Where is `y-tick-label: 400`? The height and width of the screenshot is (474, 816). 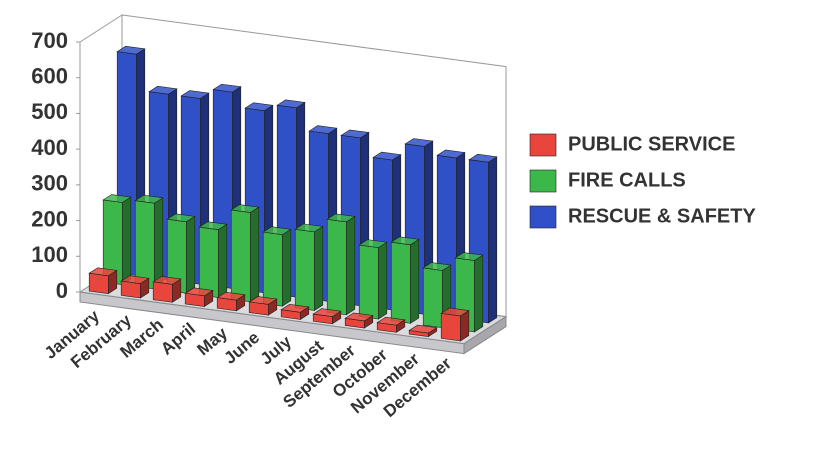 y-tick-label: 400 is located at coordinates (49, 147).